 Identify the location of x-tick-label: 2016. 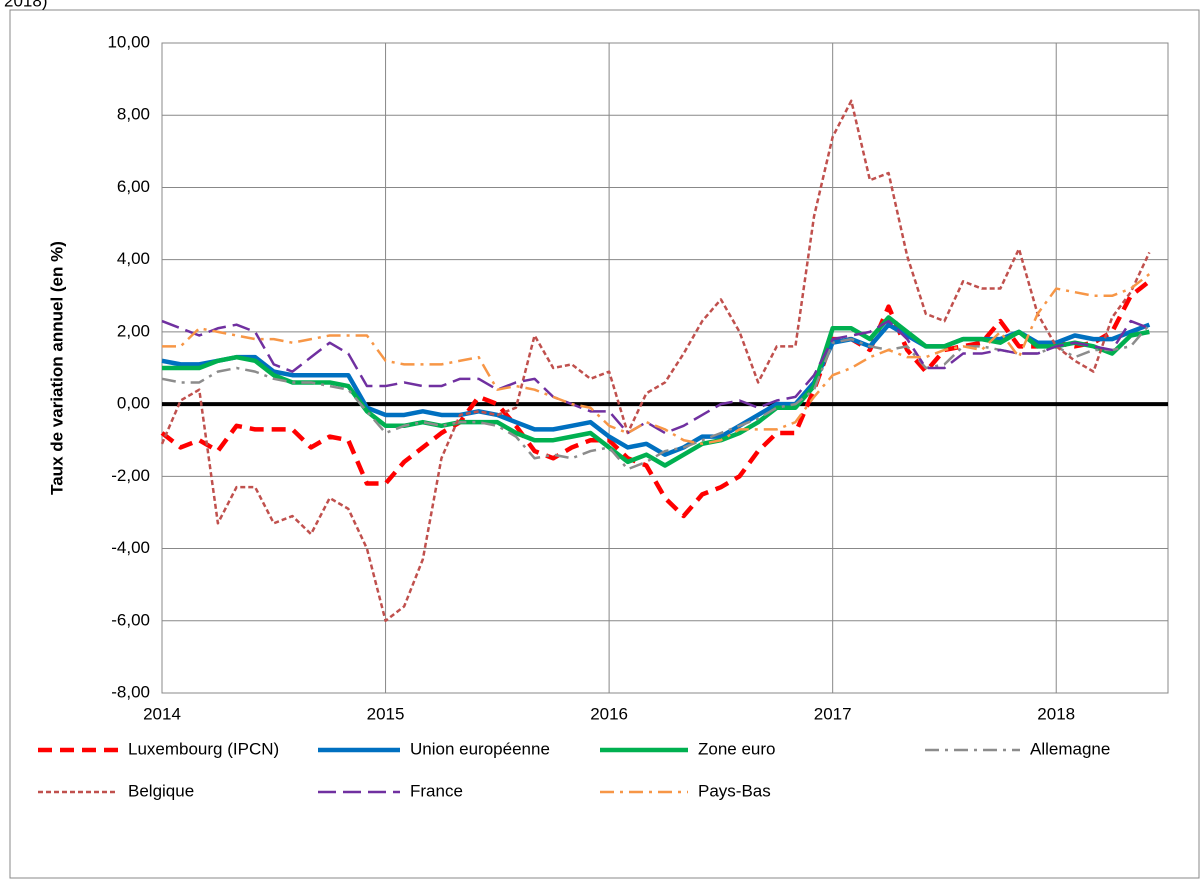
(609, 713).